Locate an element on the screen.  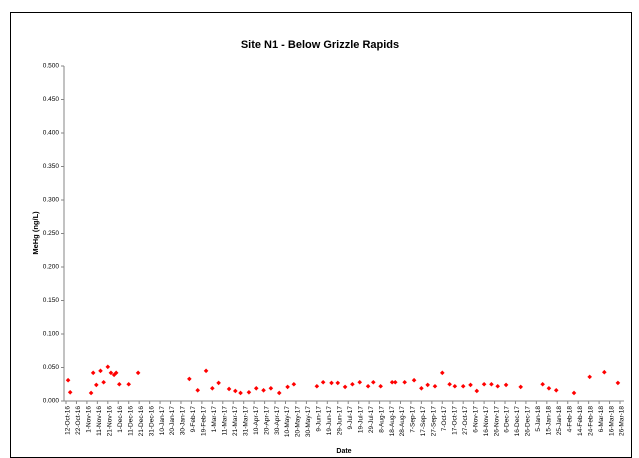
x-tick-label: 27-Oct-17 is located at coordinates (465, 420).